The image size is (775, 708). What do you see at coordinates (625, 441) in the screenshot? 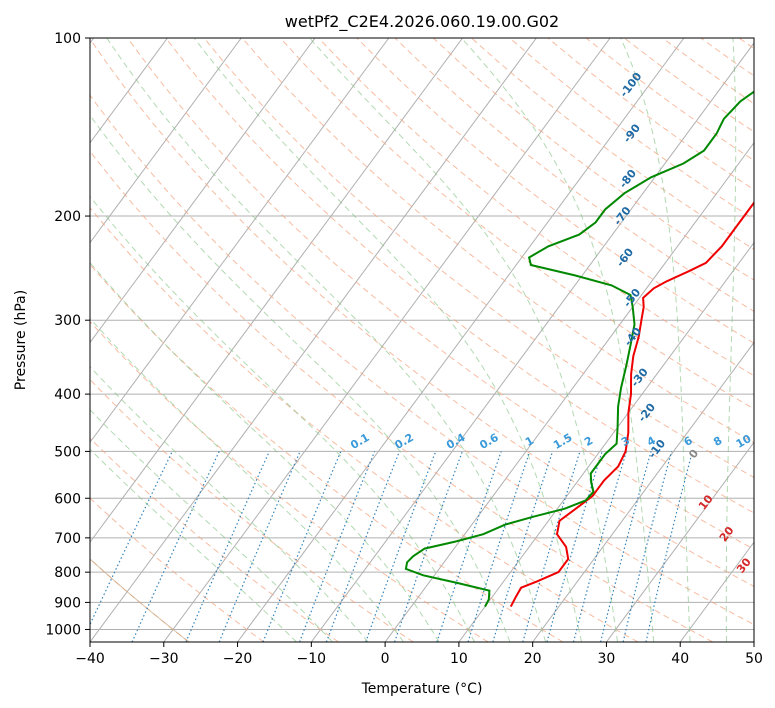
I see `mixing-ratio-label: 3` at bounding box center [625, 441].